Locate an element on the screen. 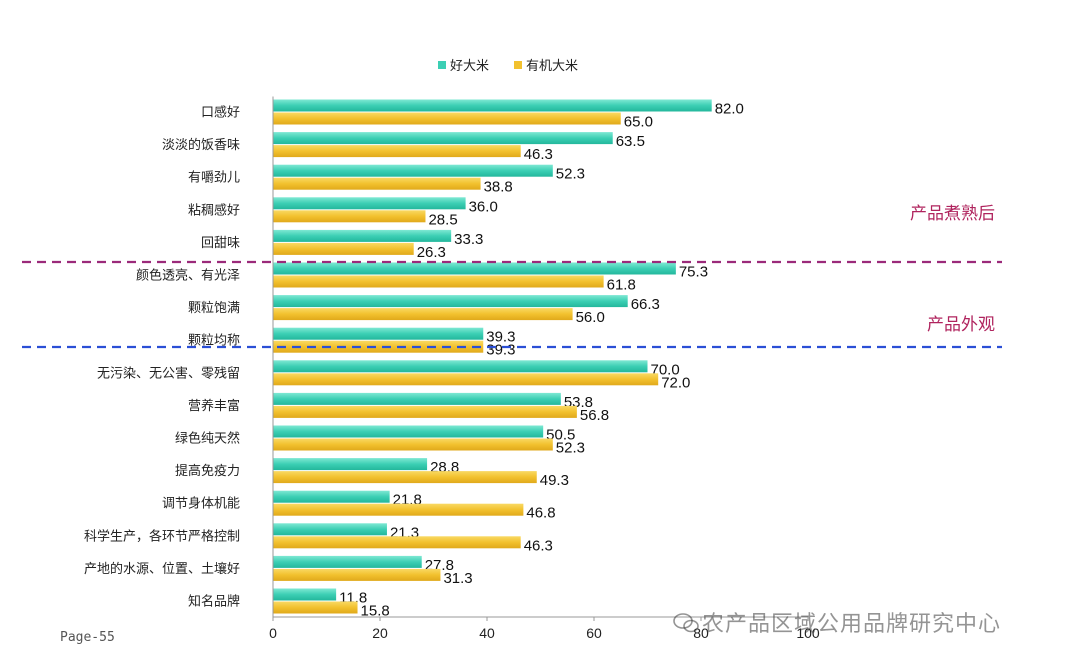 This screenshot has width=1073, height=668. watermark-text: 农产品区域公用品牌研究中心 is located at coordinates (852, 624).